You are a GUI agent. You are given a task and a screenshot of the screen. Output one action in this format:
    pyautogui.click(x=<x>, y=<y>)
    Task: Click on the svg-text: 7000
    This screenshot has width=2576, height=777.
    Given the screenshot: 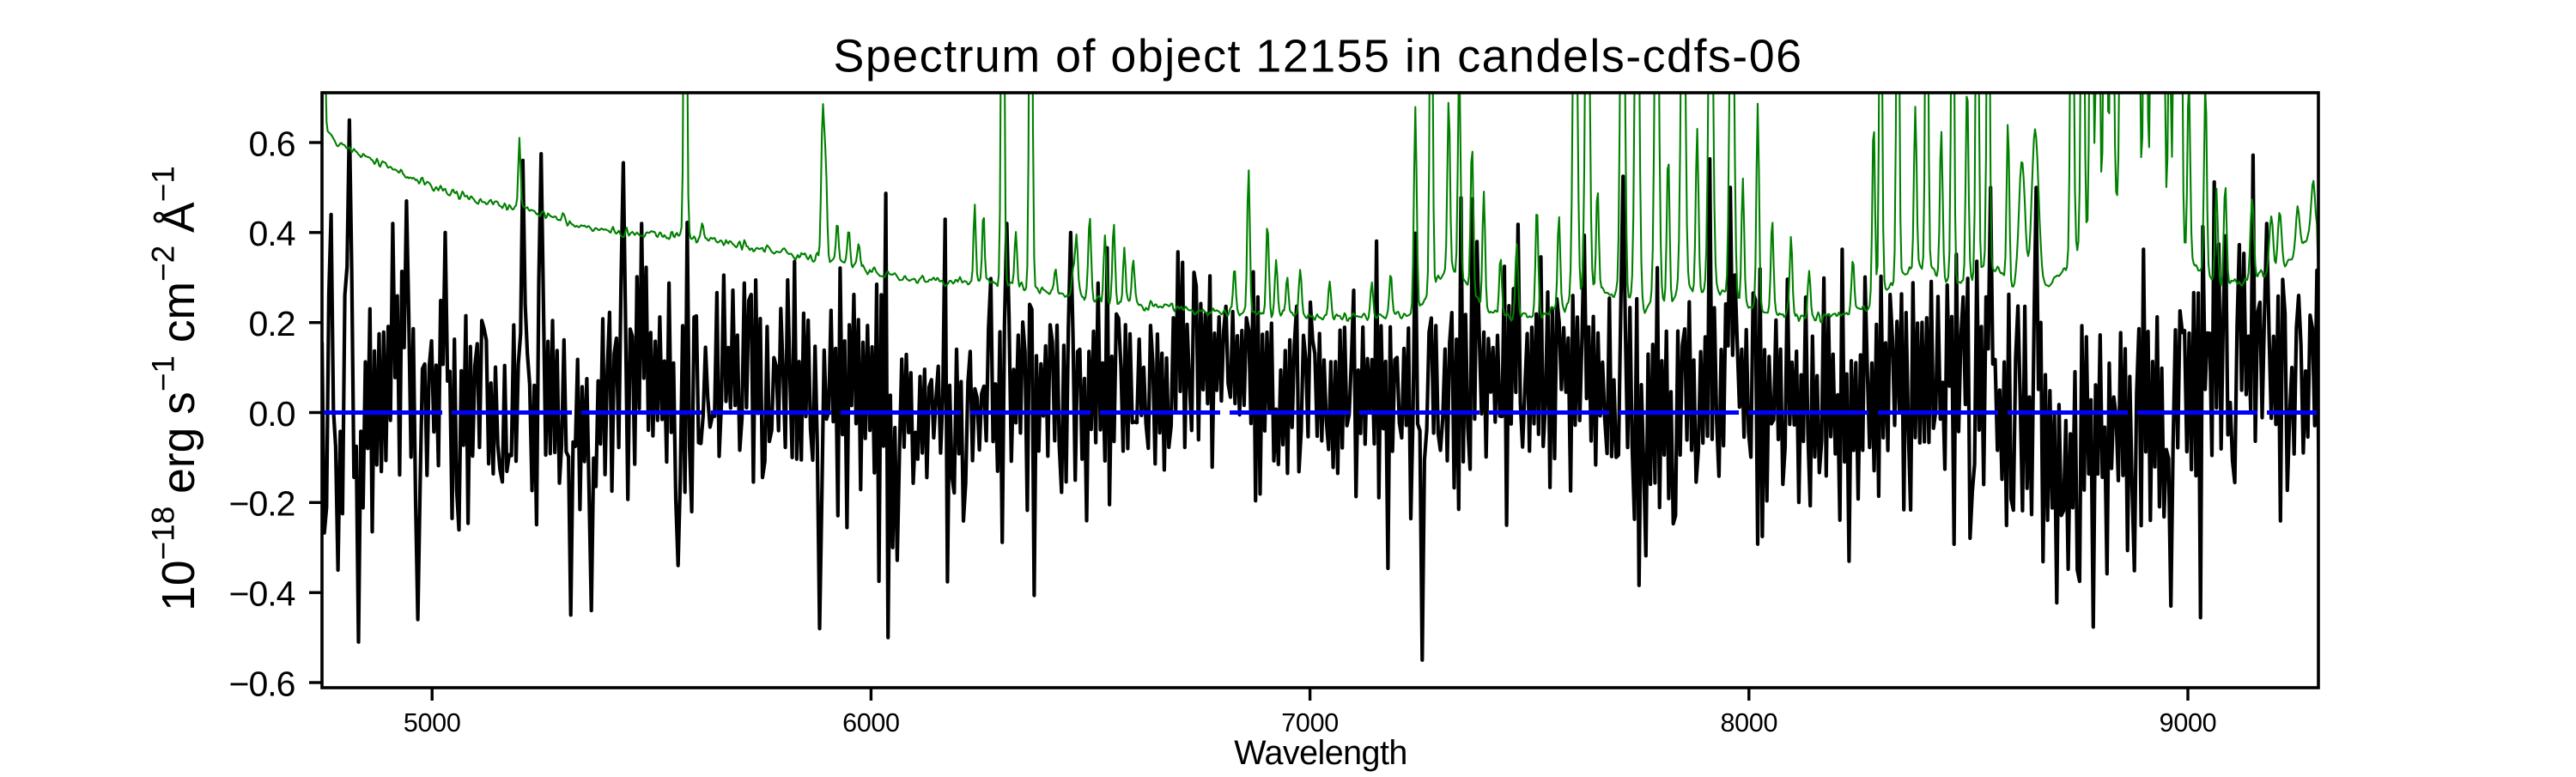 What is the action you would take?
    pyautogui.click(x=1310, y=723)
    